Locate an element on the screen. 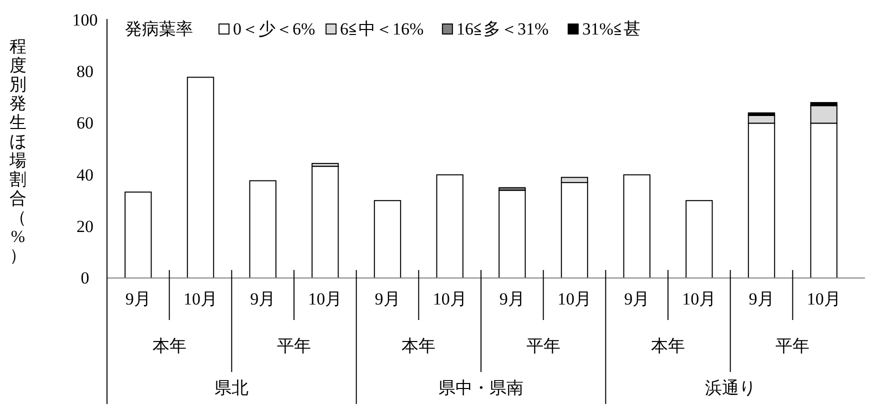 The image size is (874, 406). text: 浜通り is located at coordinates (730, 388).